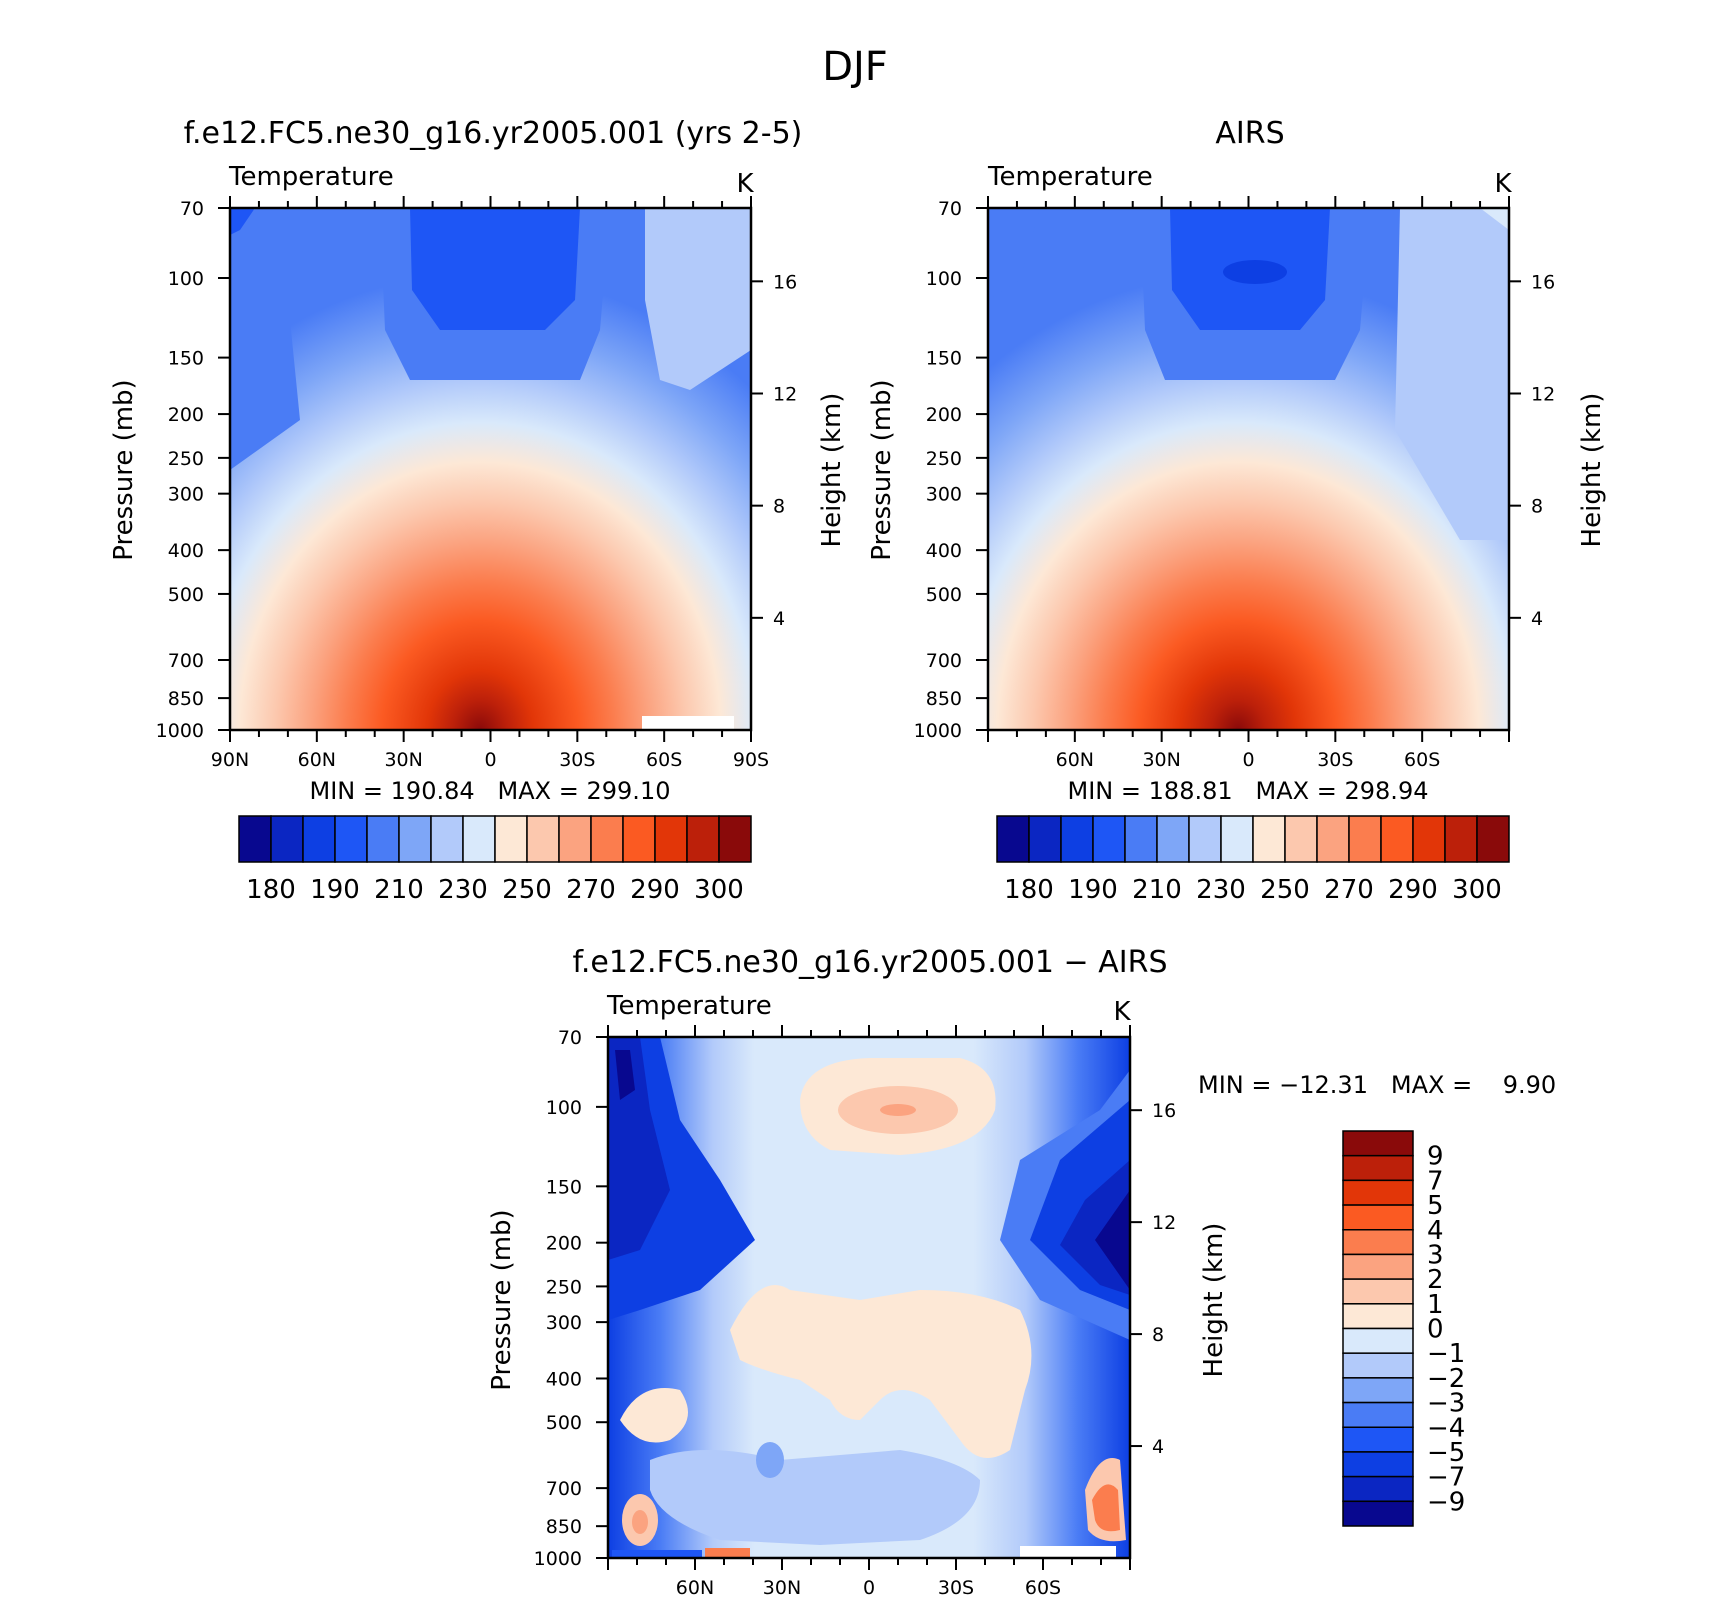 Image resolution: width=1710 pixels, height=1606 pixels. What do you see at coordinates (1446, 1502) in the screenshot?
I see `colorbar-label: −9` at bounding box center [1446, 1502].